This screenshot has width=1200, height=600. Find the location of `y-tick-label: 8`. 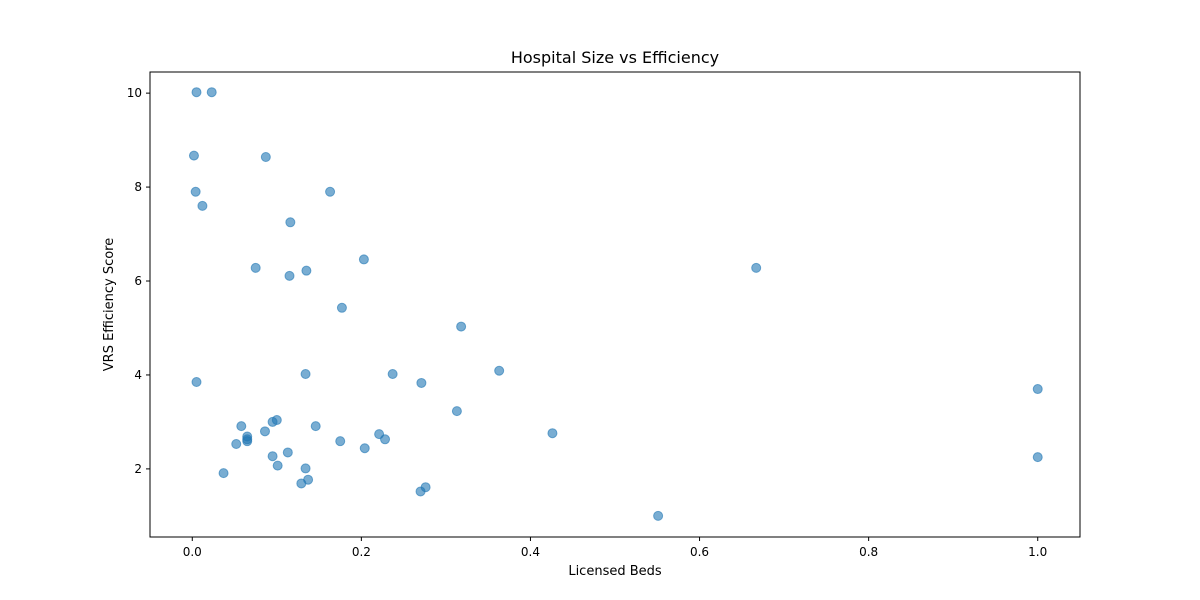

y-tick-label: 8 is located at coordinates (138, 187).